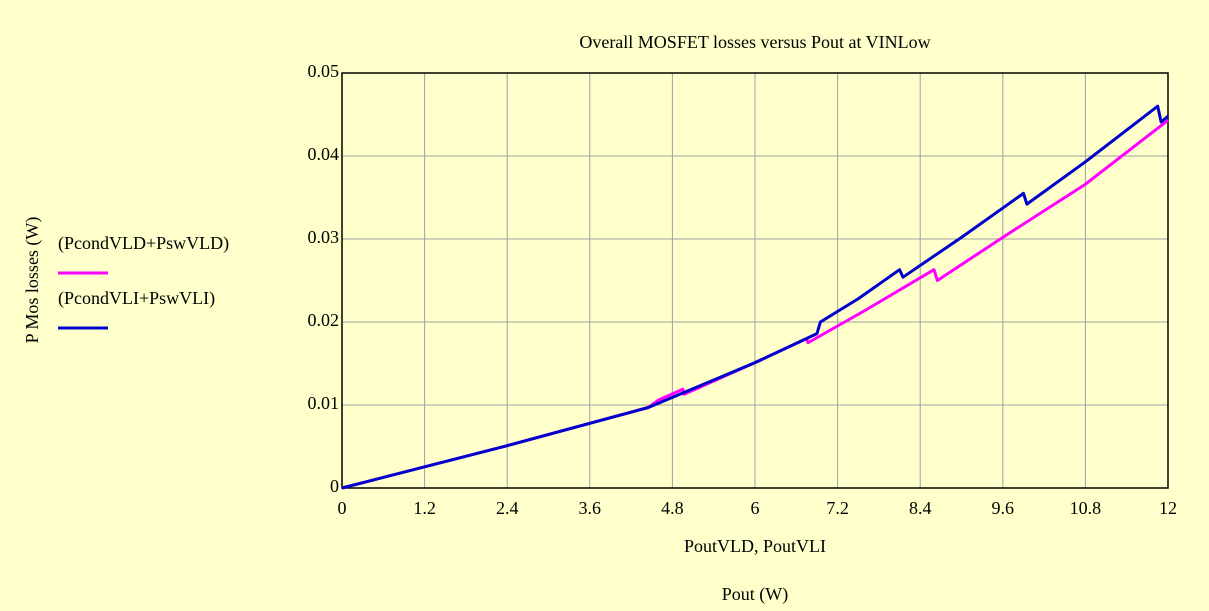  I want to click on y-tick-label: 0.02, so click(324, 320).